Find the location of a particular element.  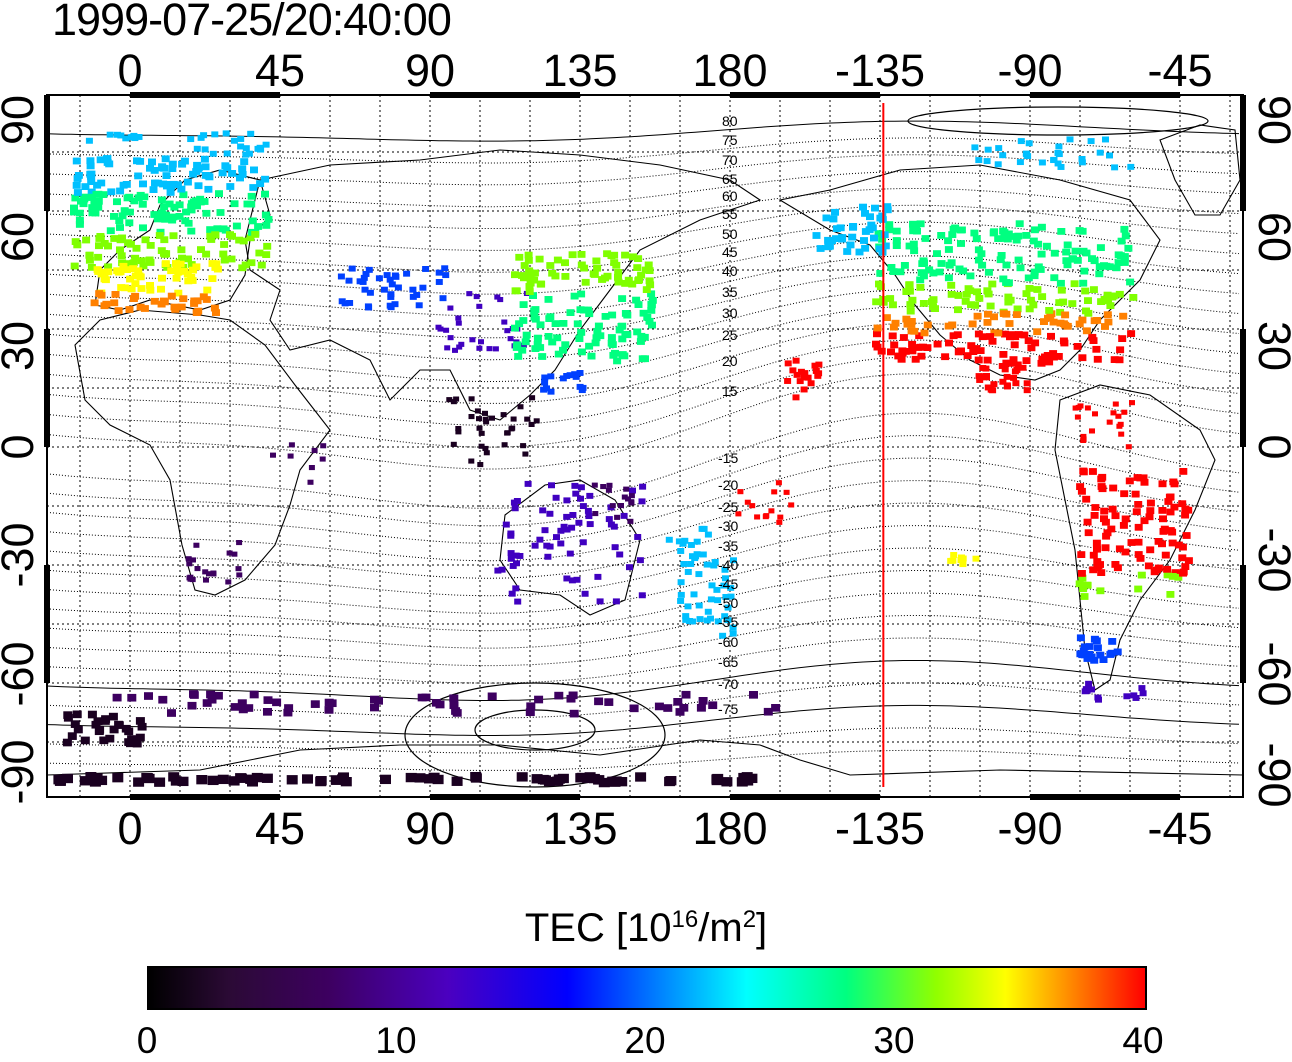

frame-bar is located at coordinates (47, 153).